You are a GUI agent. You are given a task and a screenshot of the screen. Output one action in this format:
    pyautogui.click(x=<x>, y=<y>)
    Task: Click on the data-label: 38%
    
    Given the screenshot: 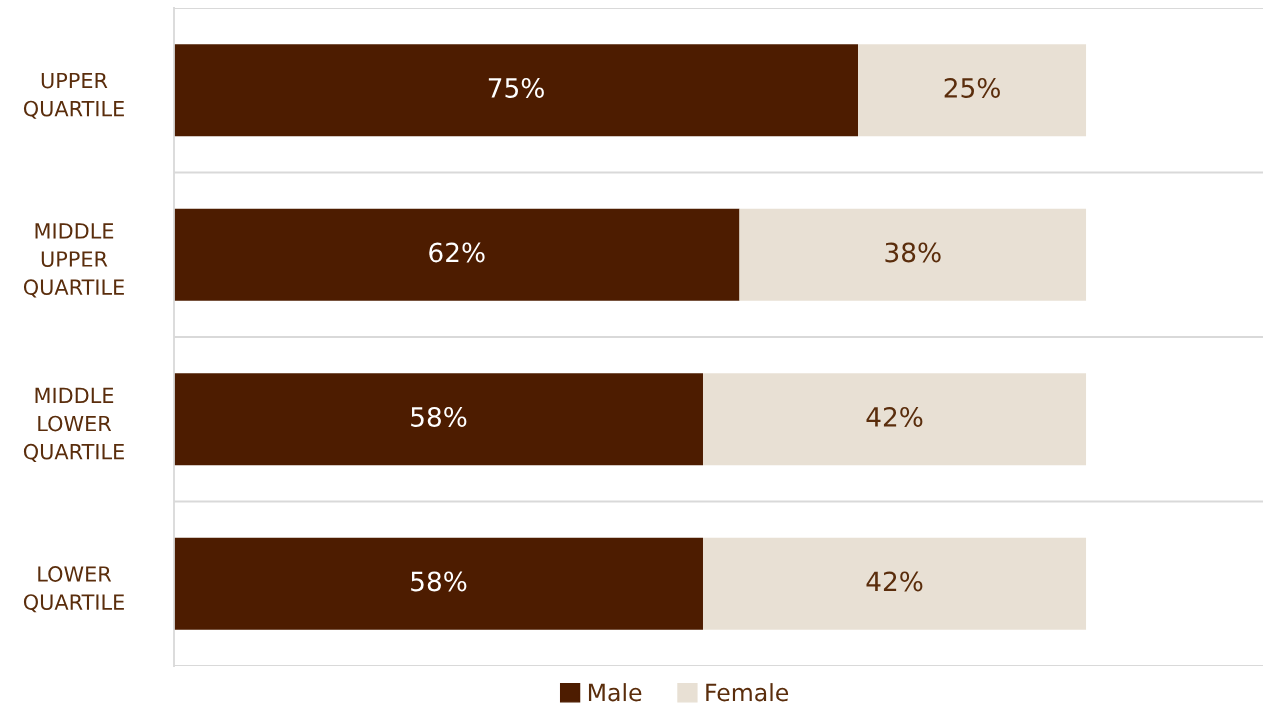 What is the action you would take?
    pyautogui.click(x=913, y=252)
    